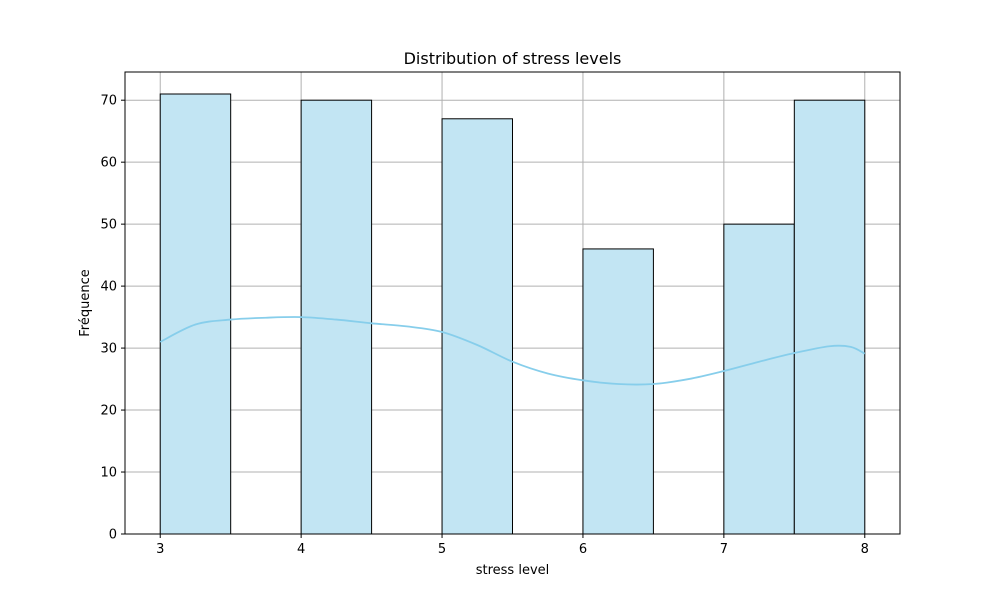 This screenshot has height=604, width=1000. What do you see at coordinates (108, 287) in the screenshot?
I see `y-tick-label: 40` at bounding box center [108, 287].